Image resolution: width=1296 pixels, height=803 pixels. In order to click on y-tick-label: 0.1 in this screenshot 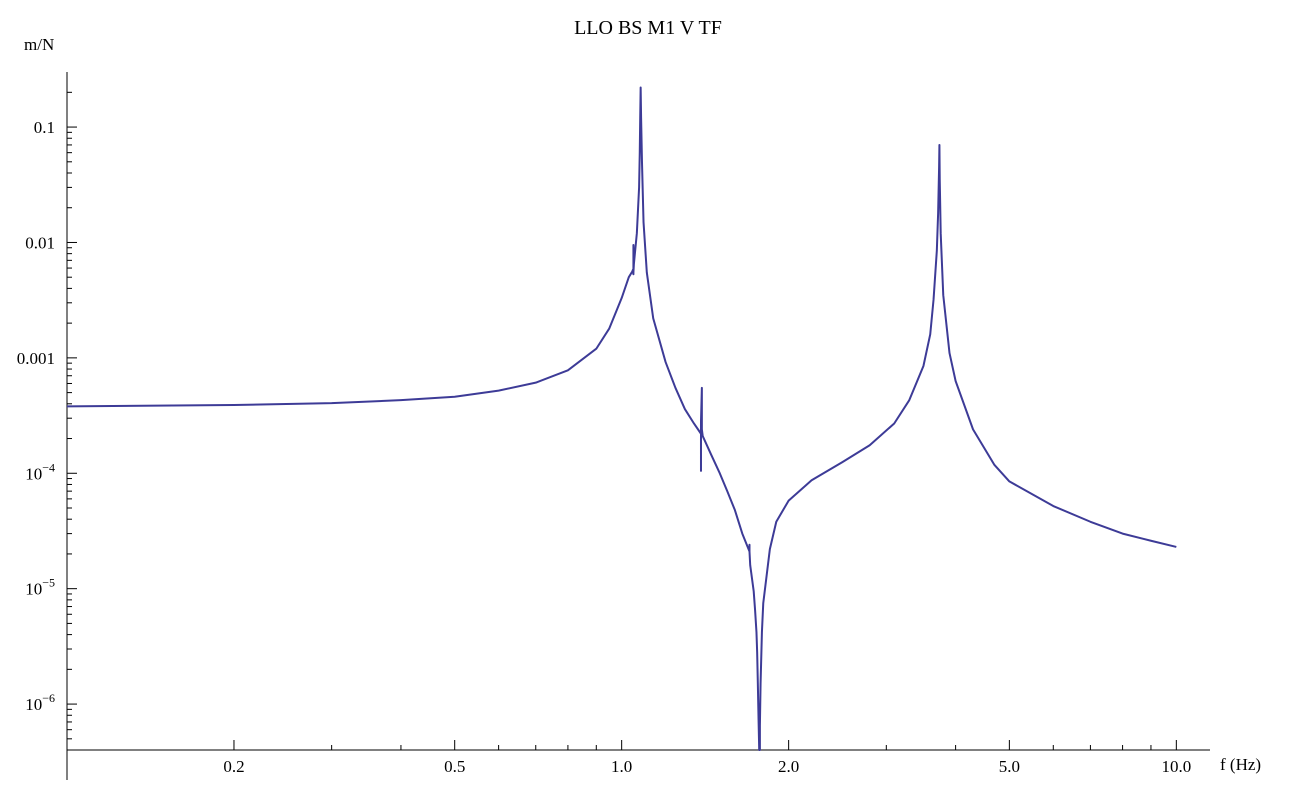, I will do `click(44, 127)`.